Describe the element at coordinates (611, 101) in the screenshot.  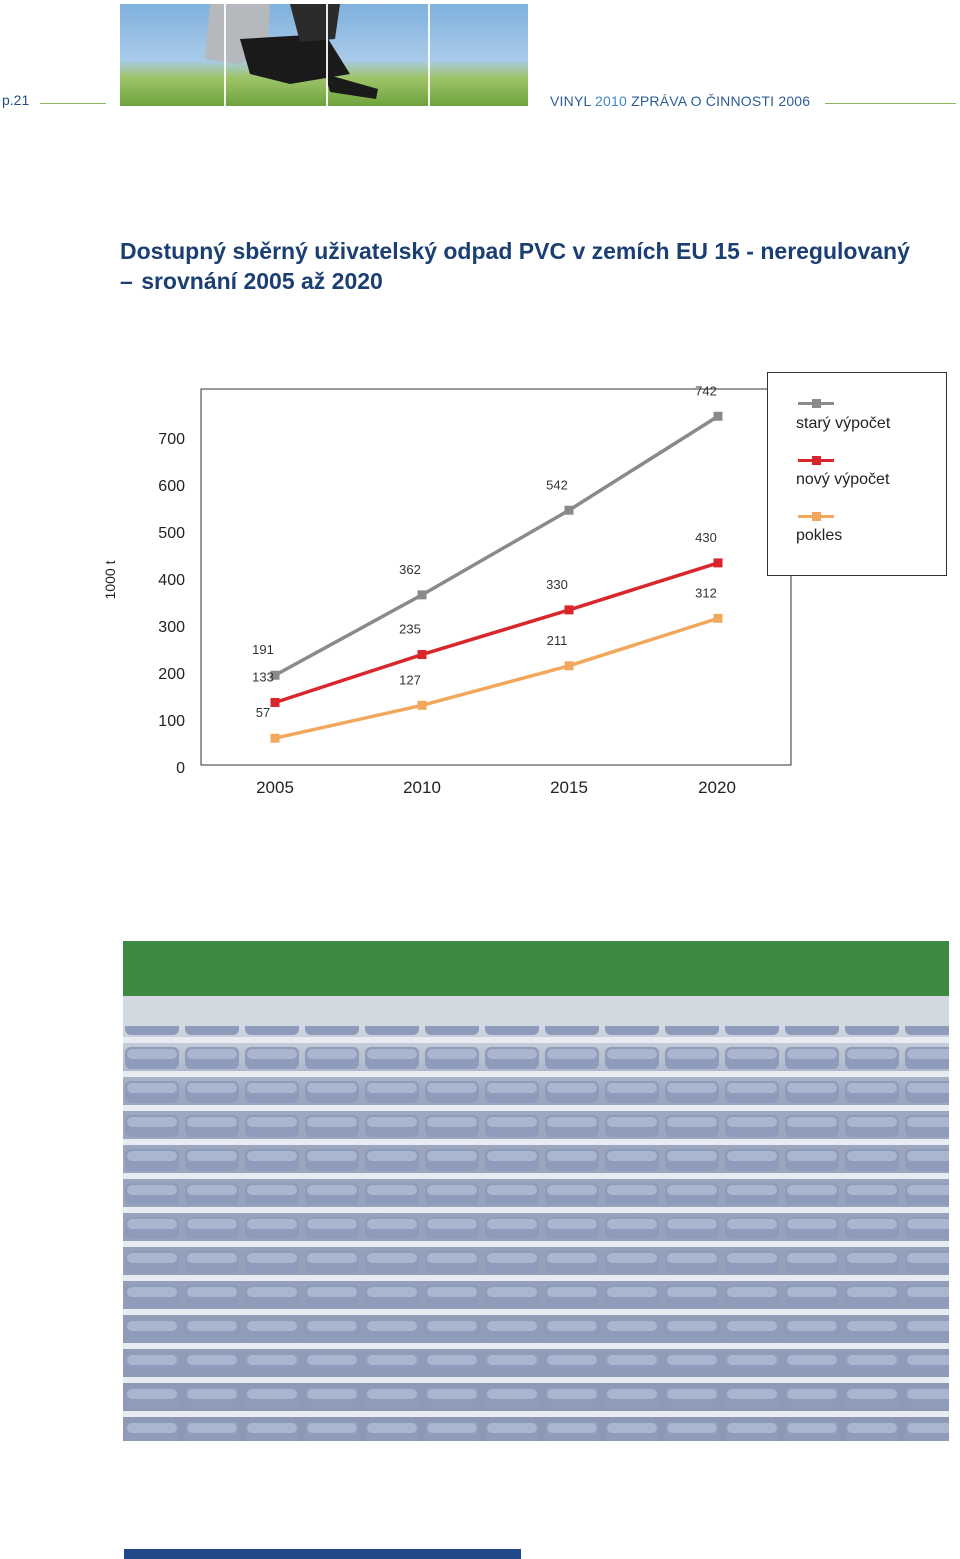
I see `header-title-year: 2010` at that location.